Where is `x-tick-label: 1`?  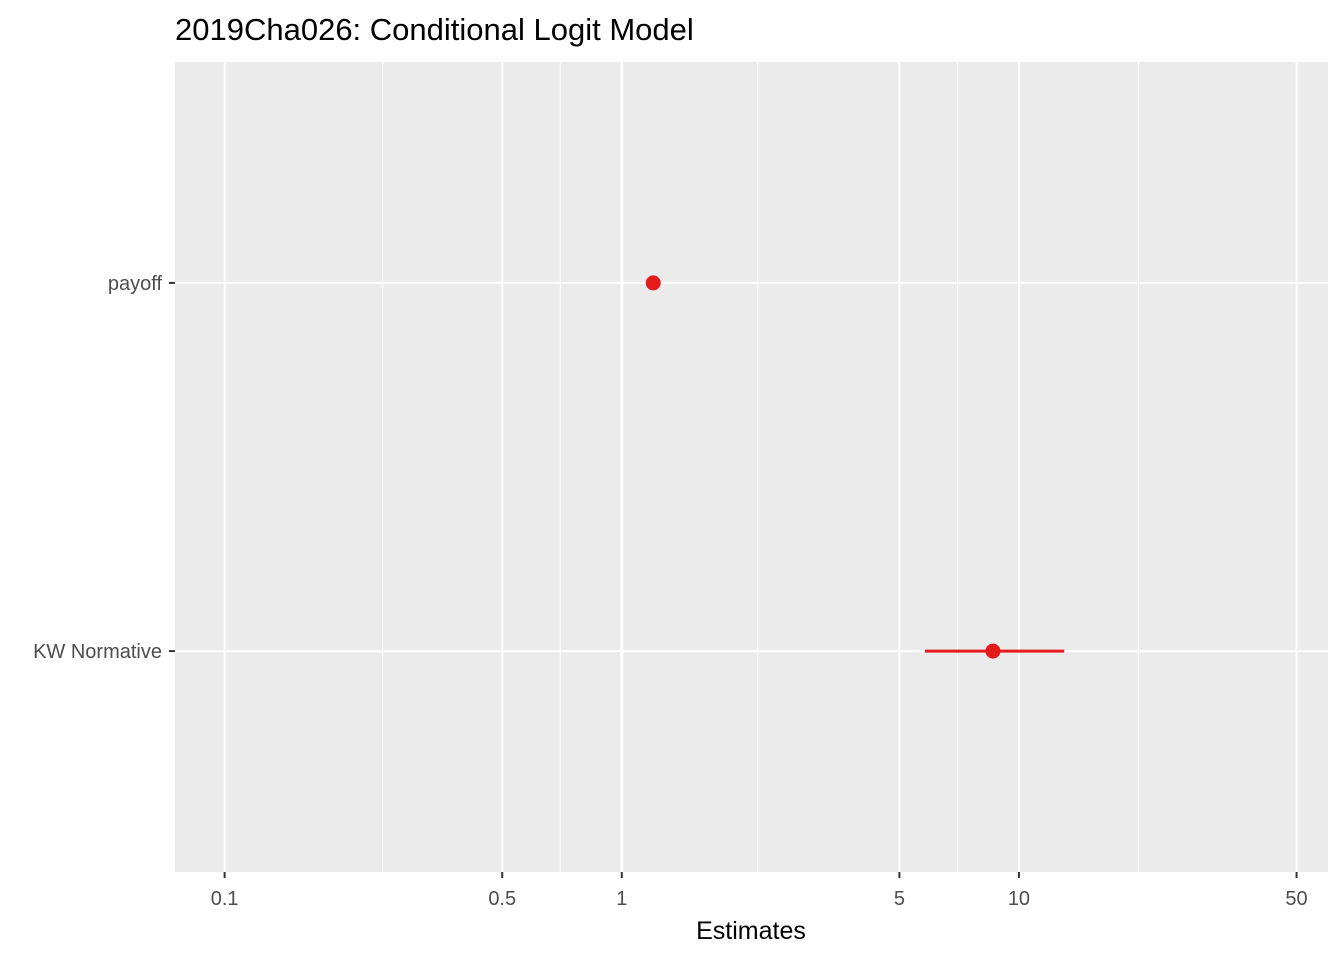 x-tick-label: 1 is located at coordinates (621, 899).